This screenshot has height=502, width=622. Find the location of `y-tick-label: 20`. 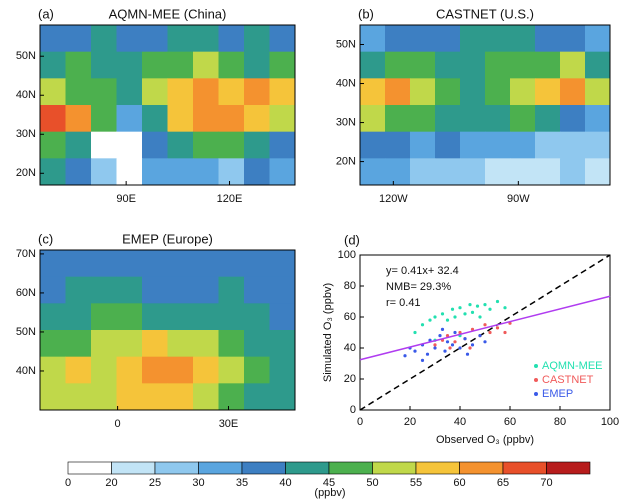

y-tick-label: 20 is located at coordinates (350, 379).